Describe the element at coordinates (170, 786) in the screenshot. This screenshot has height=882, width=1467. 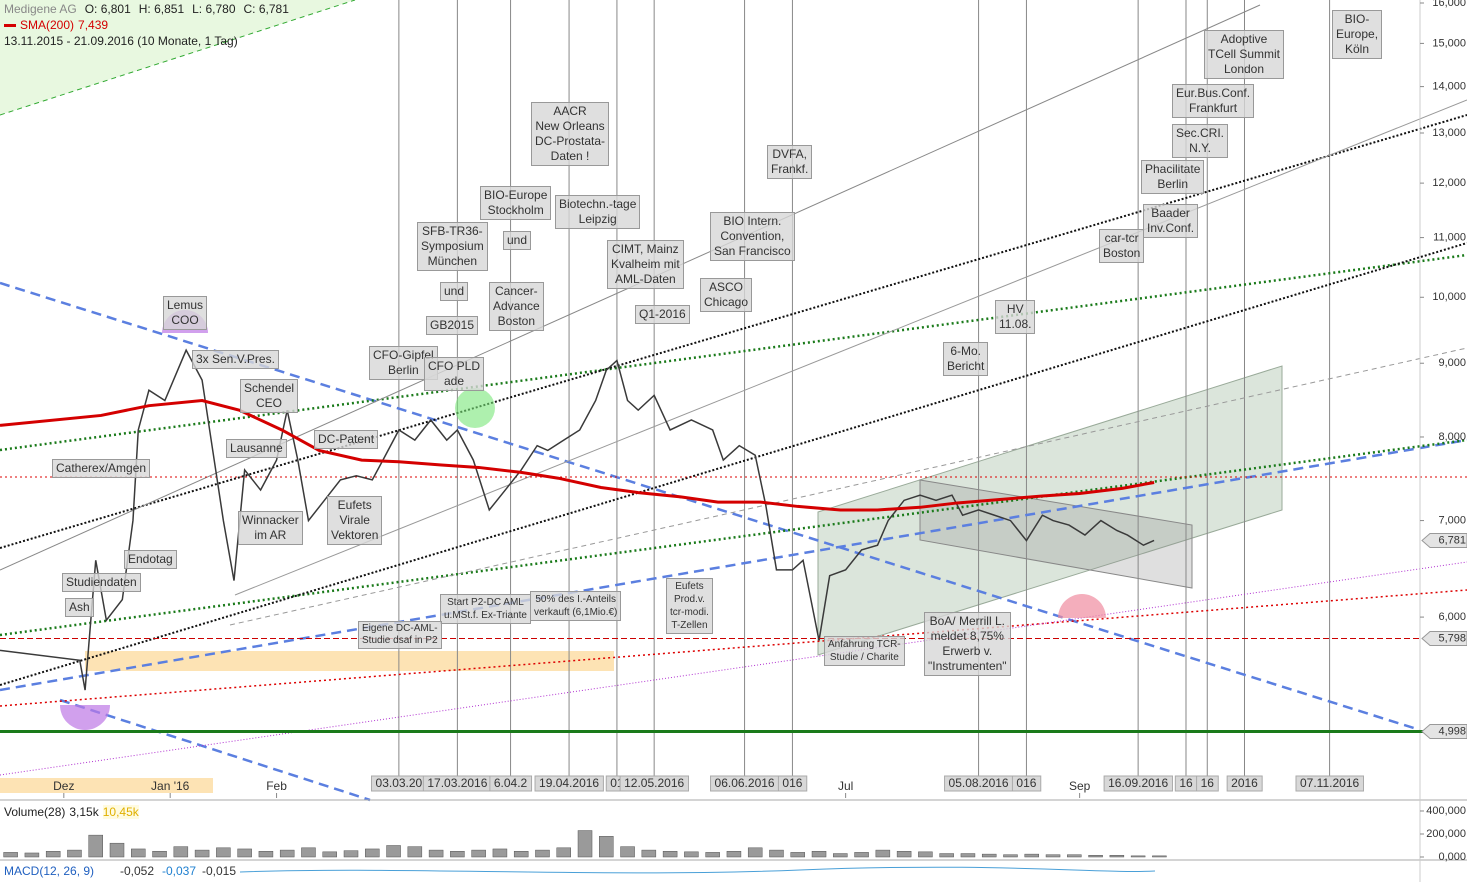
I see `x-tick-label: Jan '16` at that location.